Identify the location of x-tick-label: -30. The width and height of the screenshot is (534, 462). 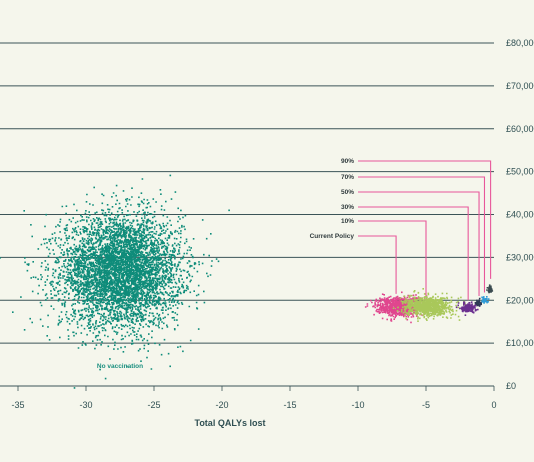
(85, 405).